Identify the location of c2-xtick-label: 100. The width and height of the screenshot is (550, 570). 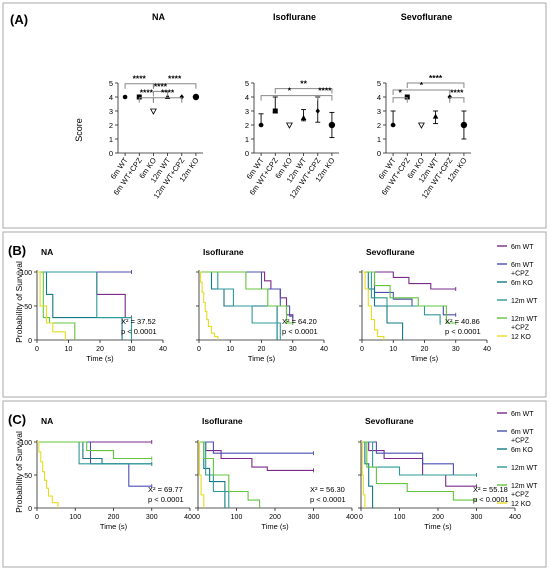
(400, 517).